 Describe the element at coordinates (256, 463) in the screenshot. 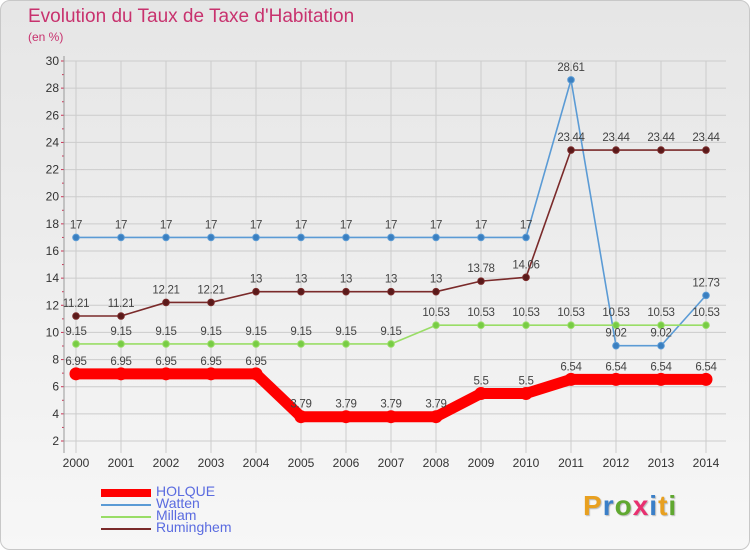

I see `x-tick-label: 2004` at that location.